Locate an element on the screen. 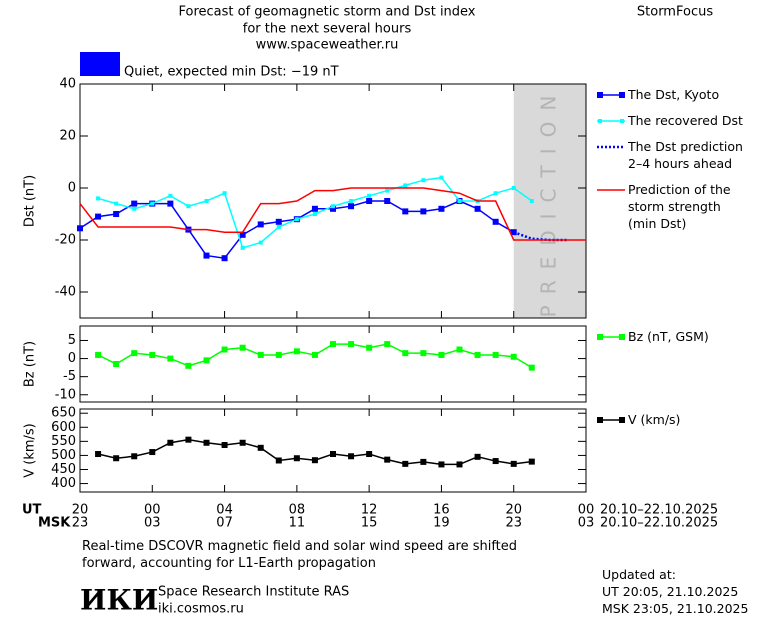  institute: Space Research Institute RAS is located at coordinates (253, 592).